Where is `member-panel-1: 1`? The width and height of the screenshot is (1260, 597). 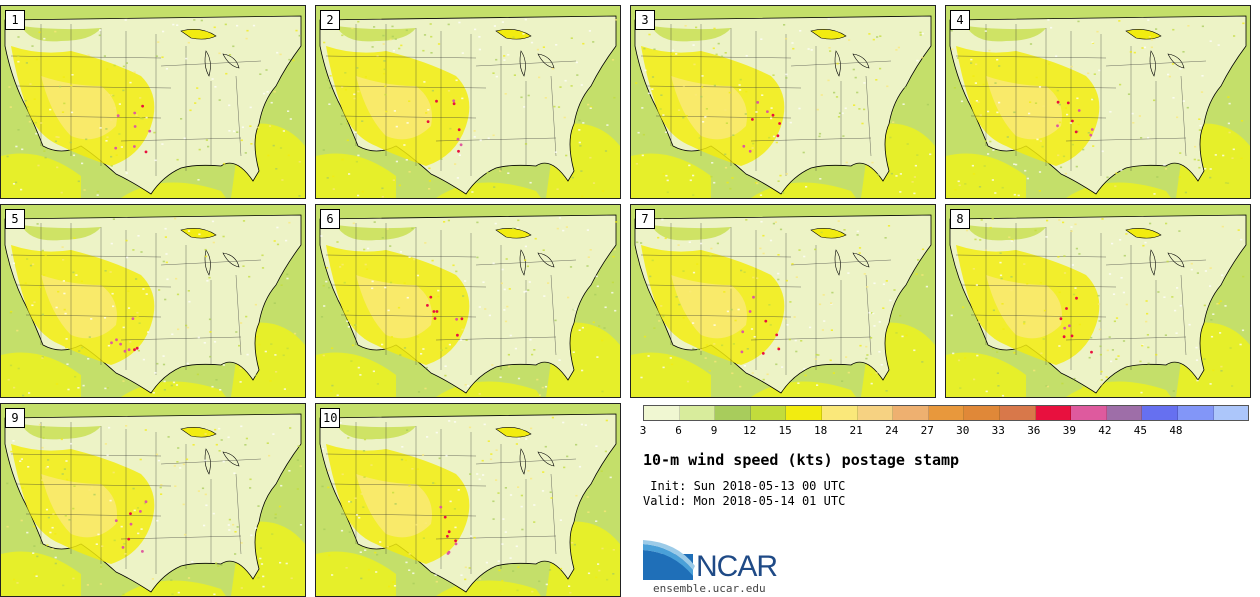 member-panel-1: 1 is located at coordinates (153, 102).